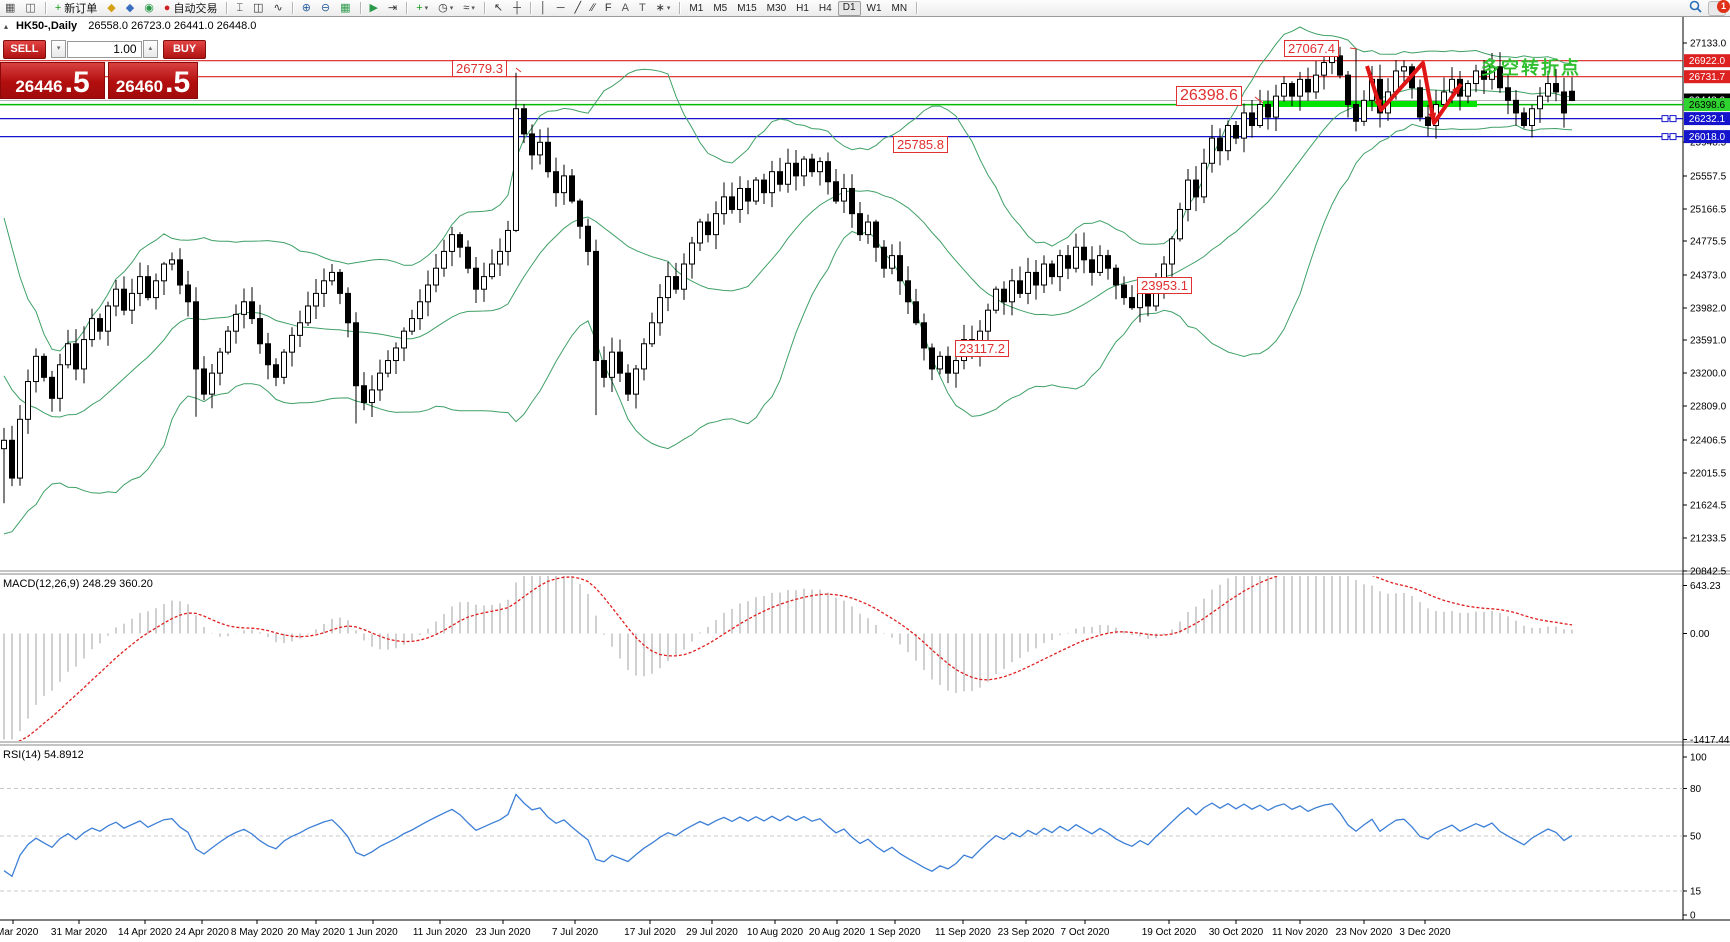 The width and height of the screenshot is (1730, 942). I want to click on date-label: 17 Jul 2020, so click(650, 932).